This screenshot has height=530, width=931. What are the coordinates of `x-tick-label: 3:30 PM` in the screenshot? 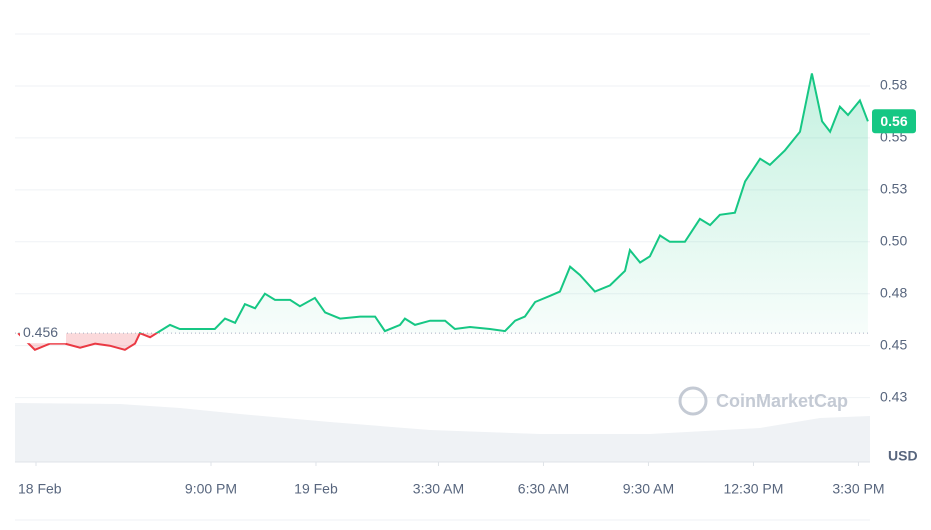 It's located at (858, 489).